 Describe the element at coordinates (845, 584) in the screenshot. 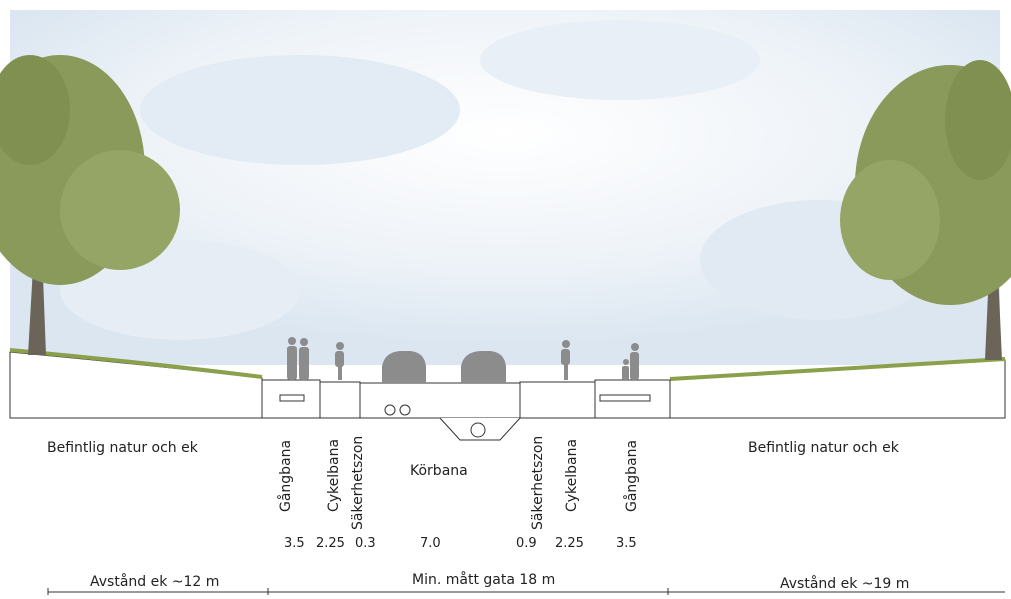

I see `footer-right-label: Avstånd ek ~19 m` at that location.